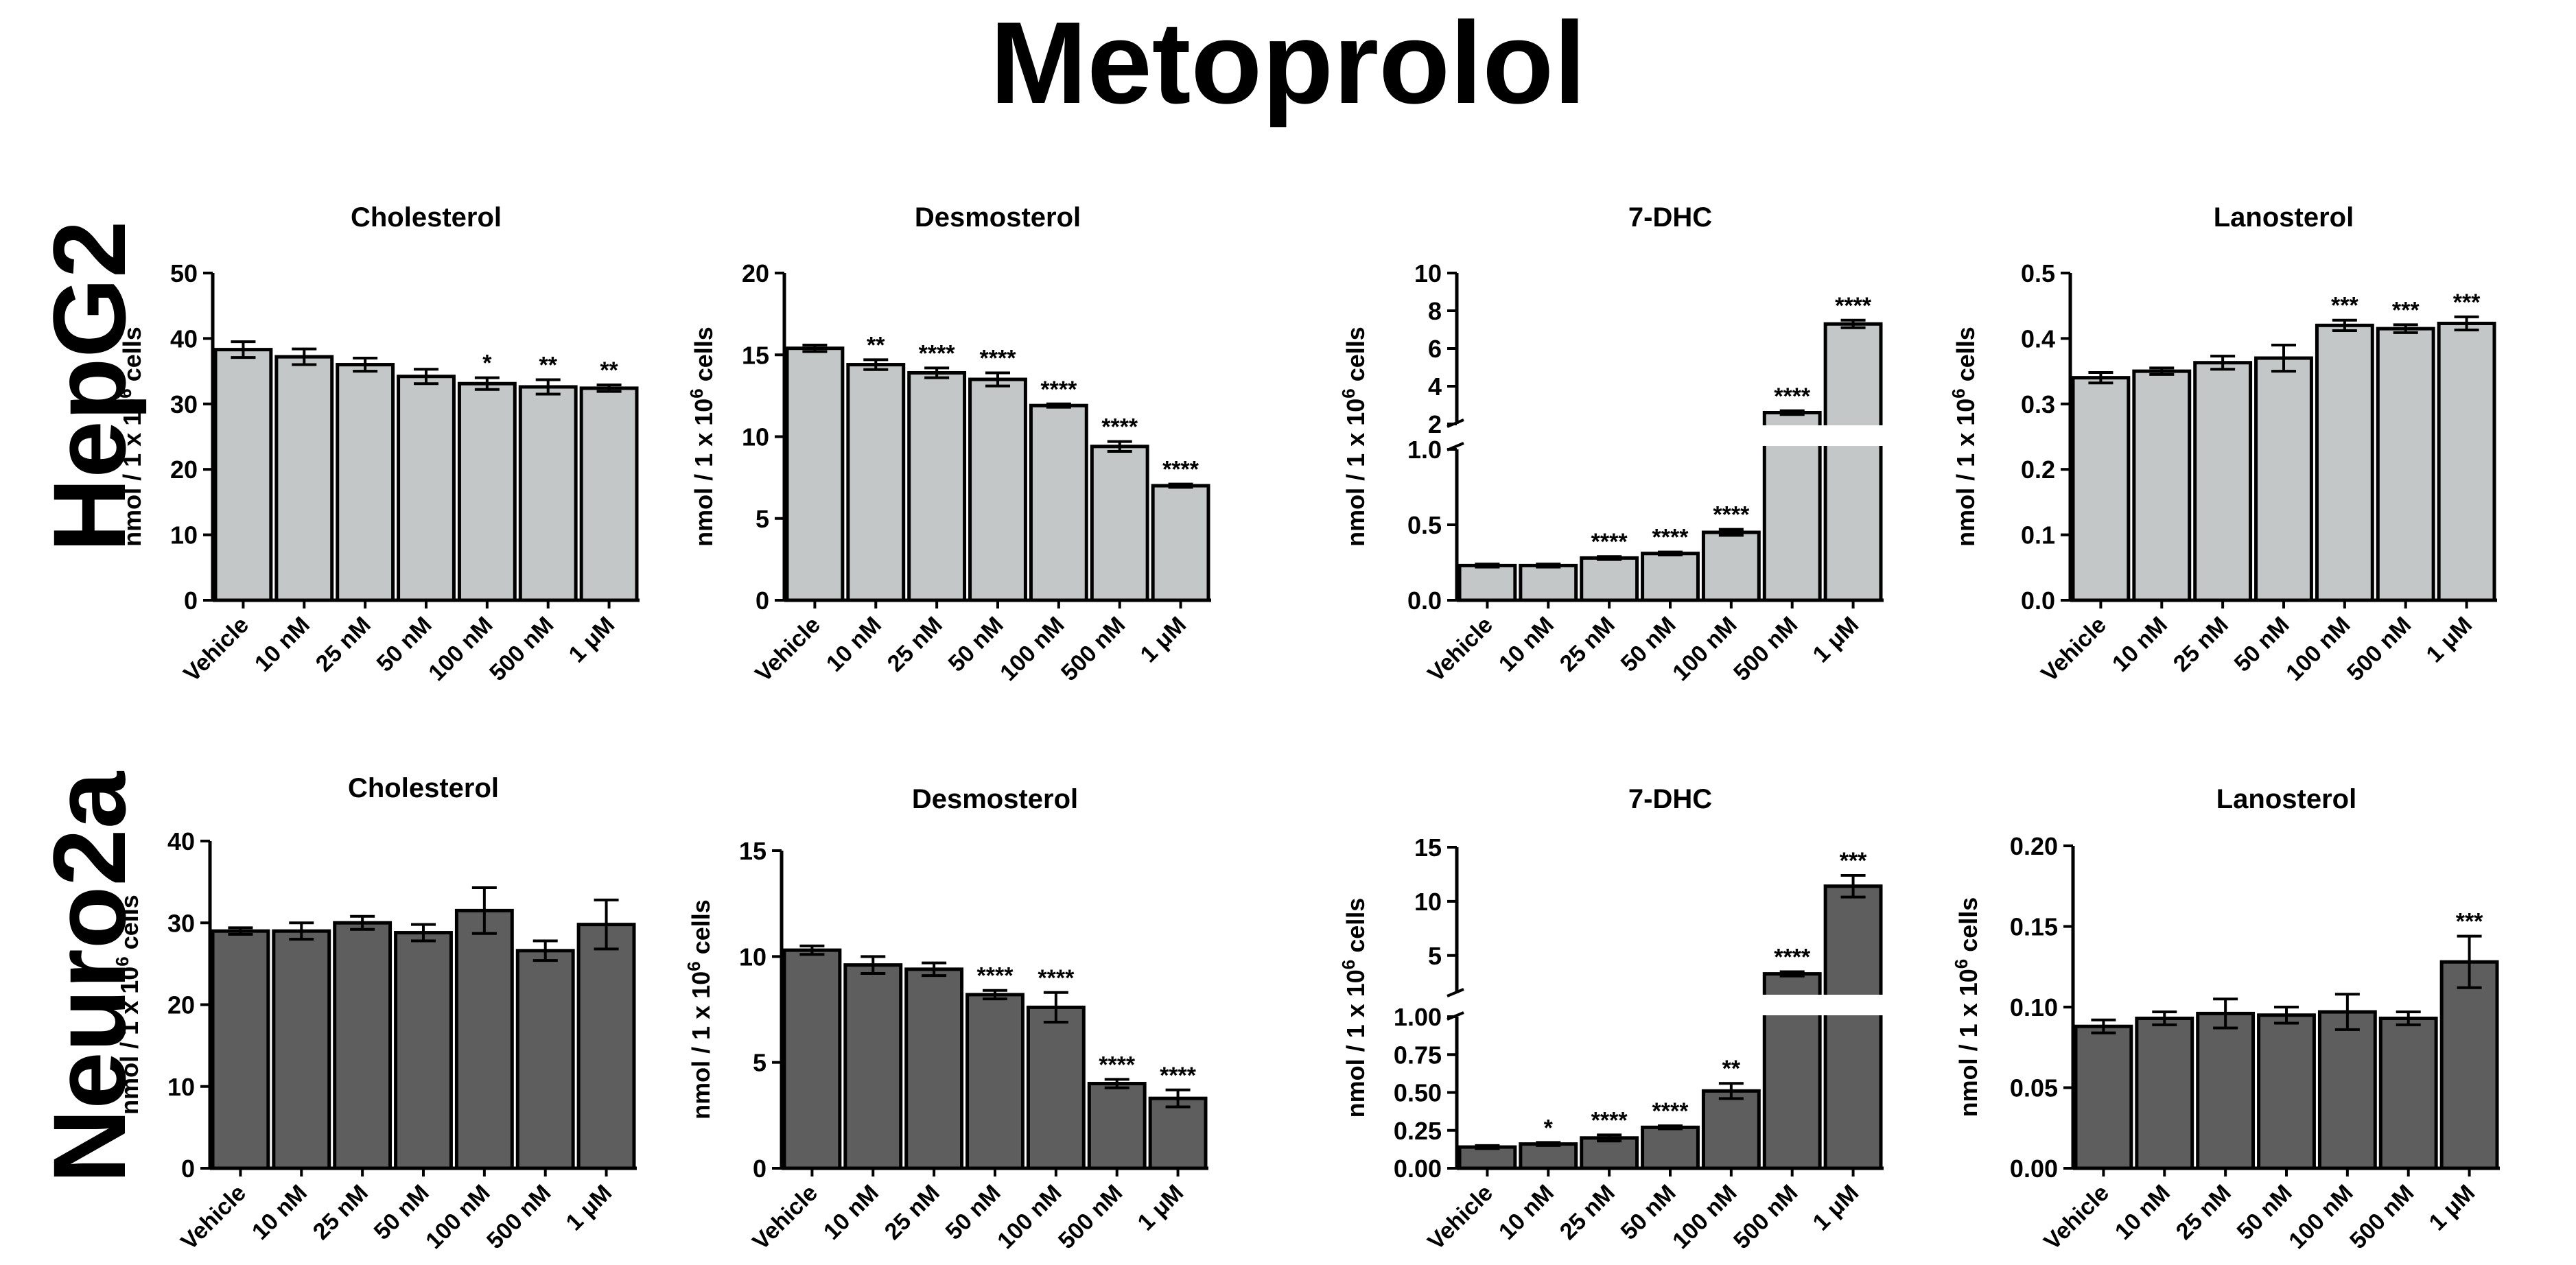  What do you see at coordinates (1424, 601) in the screenshot?
I see `y-tick-label: 0.0` at bounding box center [1424, 601].